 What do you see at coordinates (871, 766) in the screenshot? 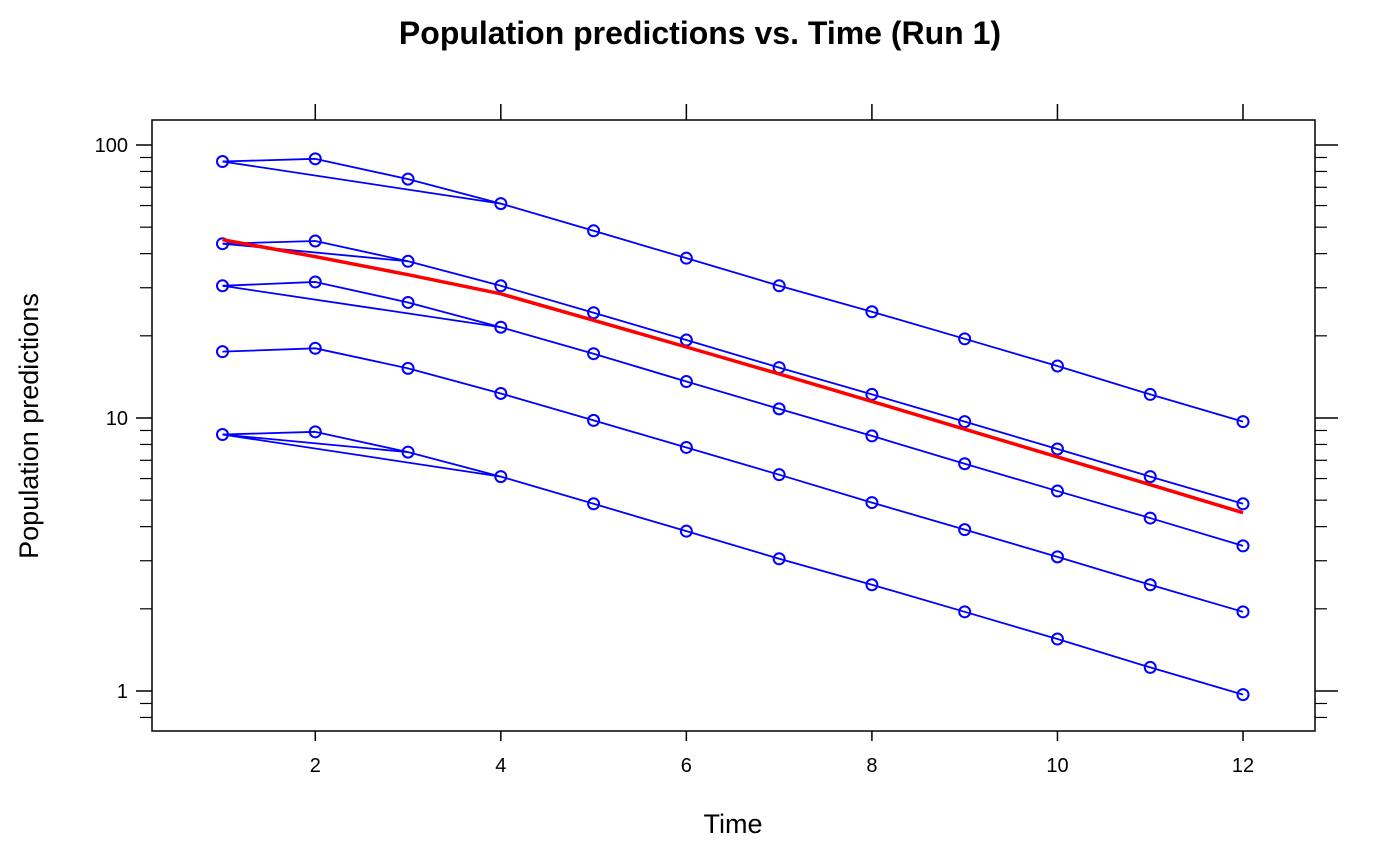
I see `x-tick-label: 8` at bounding box center [871, 766].